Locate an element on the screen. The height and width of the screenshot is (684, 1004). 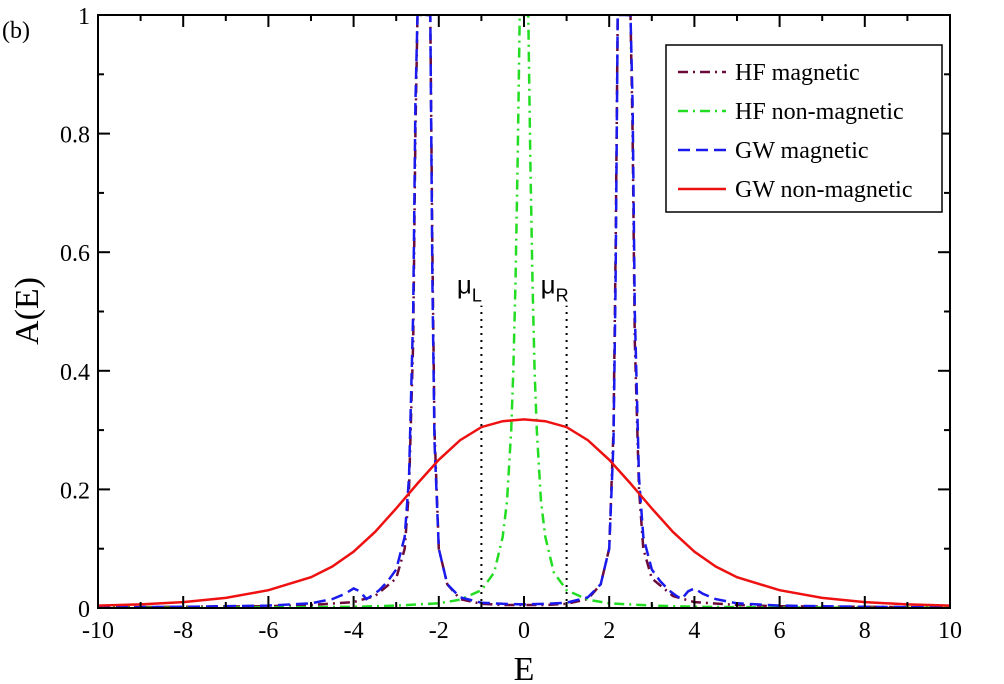
legend-box is located at coordinates (804, 128).